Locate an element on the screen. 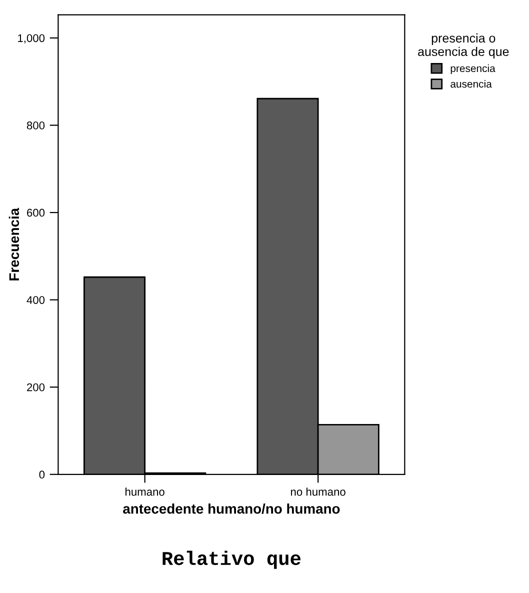  y-tick-label: 200 is located at coordinates (36, 387).